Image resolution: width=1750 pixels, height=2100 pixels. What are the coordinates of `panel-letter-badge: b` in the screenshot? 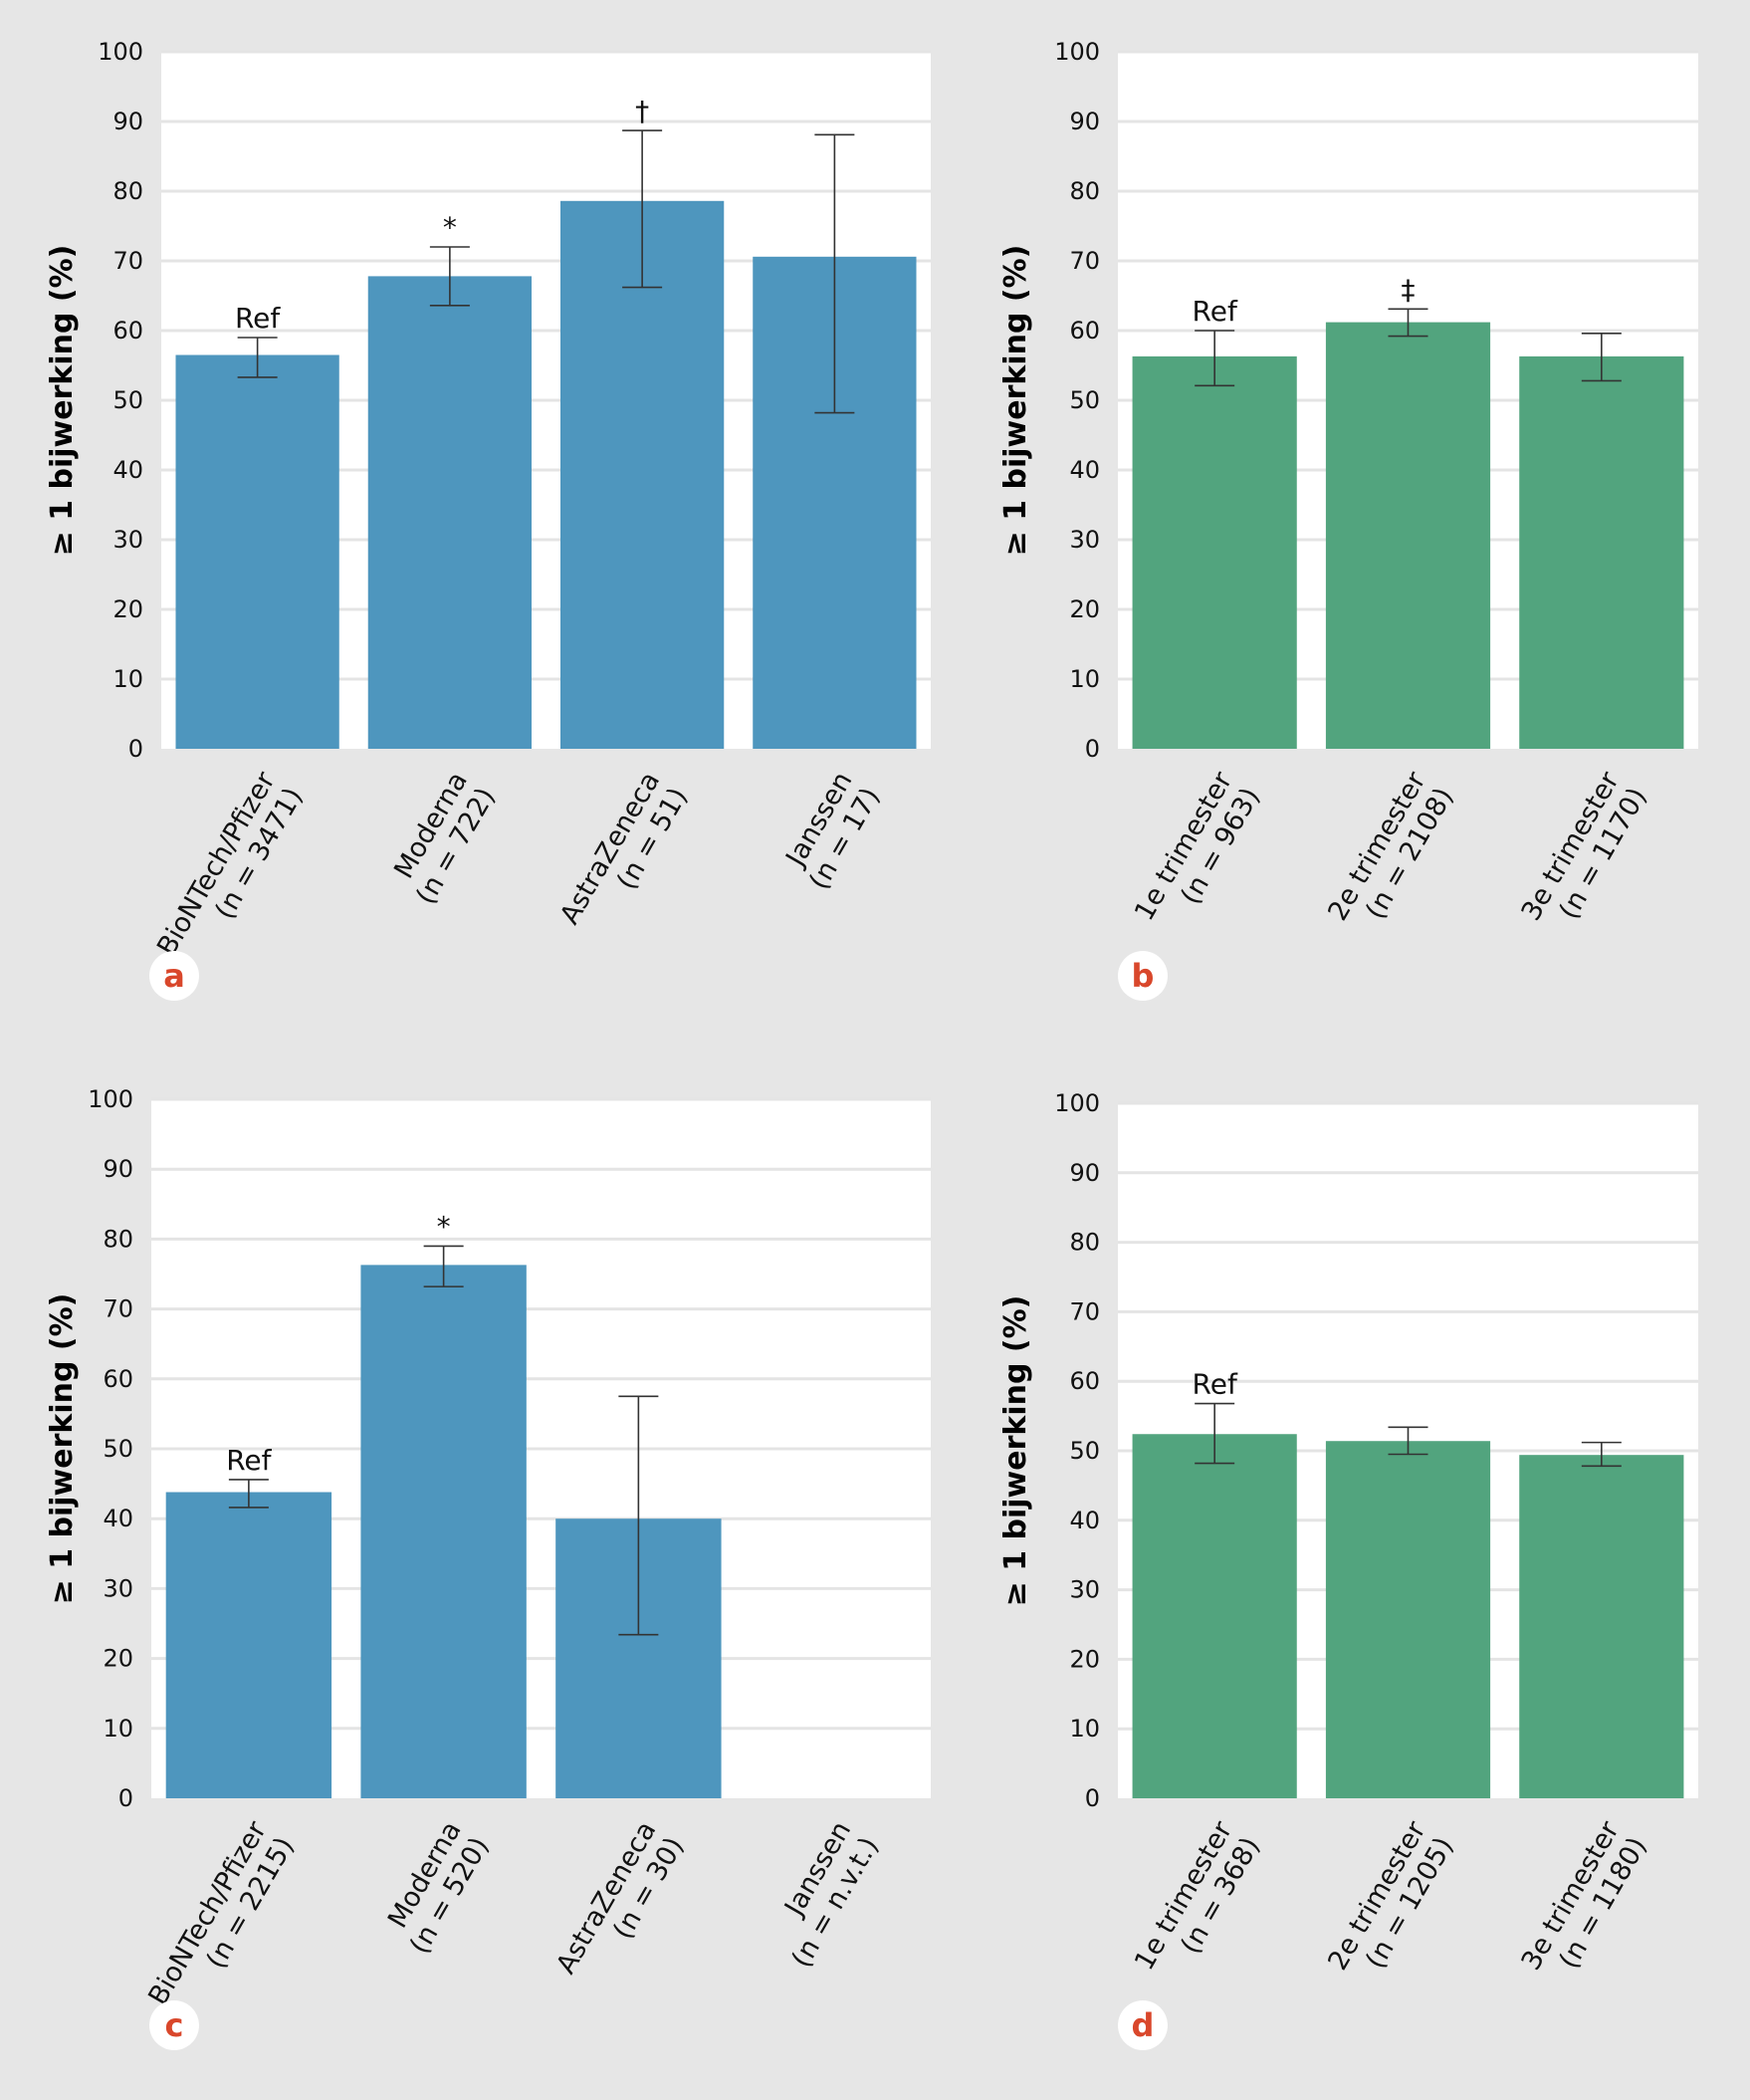 It's located at (1143, 976).